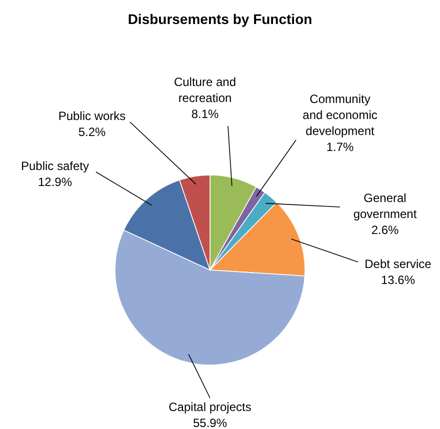  What do you see at coordinates (92, 116) in the screenshot?
I see `slice-label: Public works` at bounding box center [92, 116].